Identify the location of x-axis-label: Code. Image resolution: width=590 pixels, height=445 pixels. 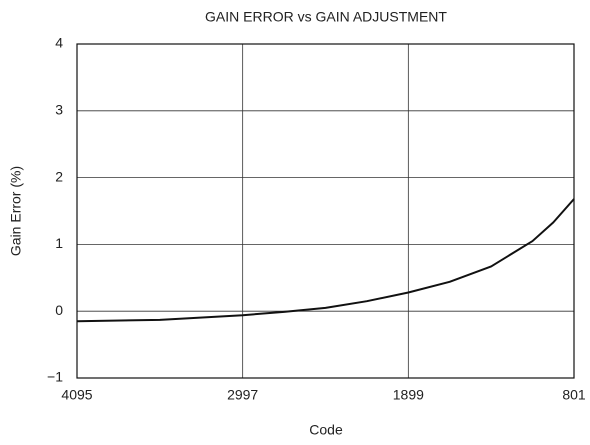
(326, 430).